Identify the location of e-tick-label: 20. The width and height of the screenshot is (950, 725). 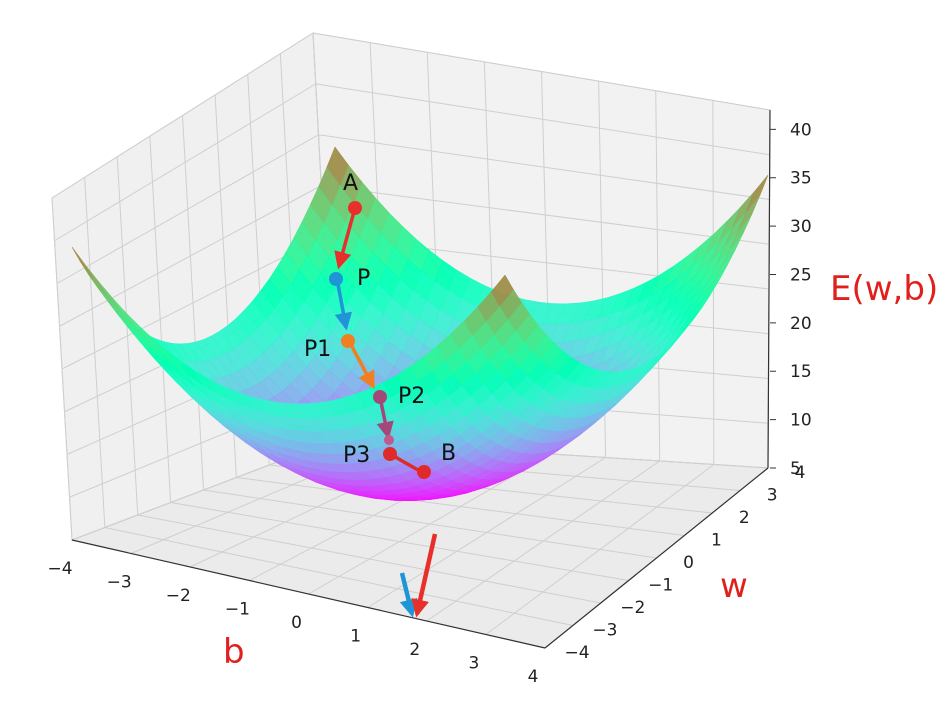
(801, 324).